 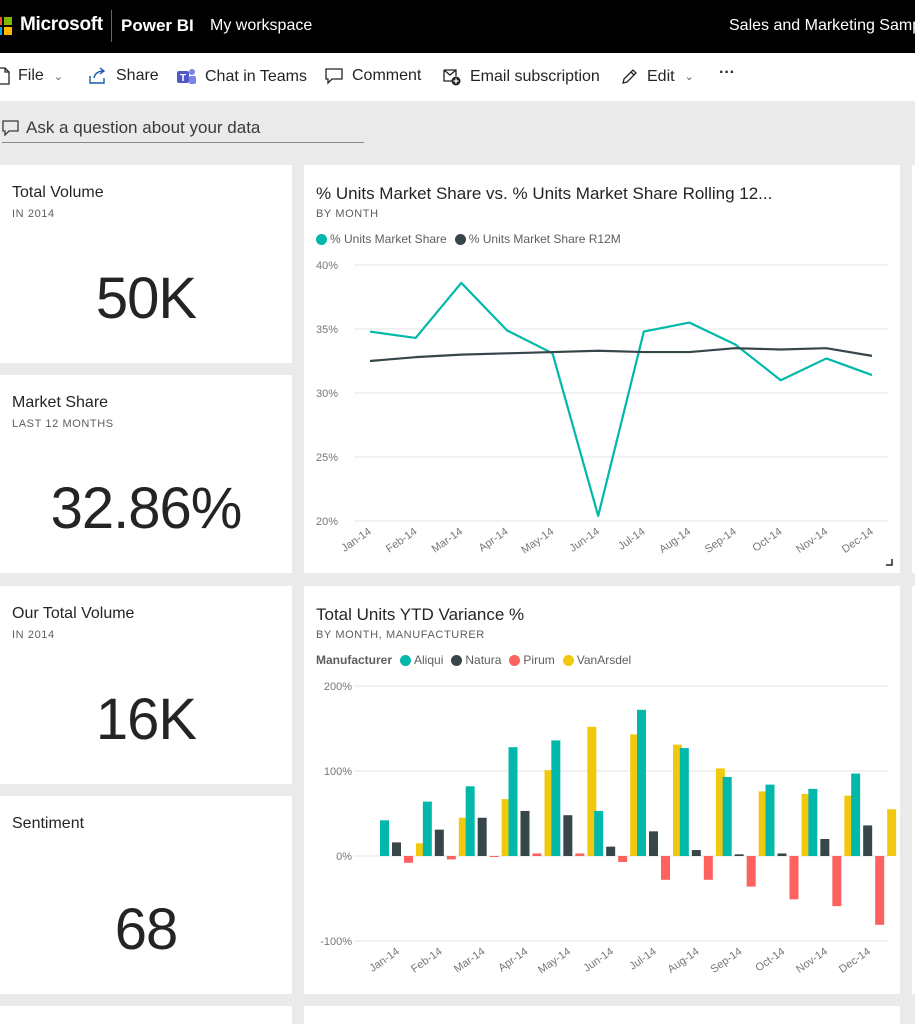 What do you see at coordinates (146, 895) in the screenshot?
I see `tile-sentiment: Sentiment 68` at bounding box center [146, 895].